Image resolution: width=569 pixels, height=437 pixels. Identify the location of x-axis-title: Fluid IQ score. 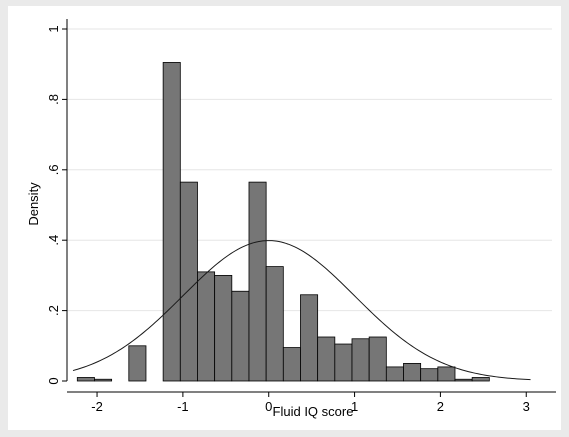
(313, 411).